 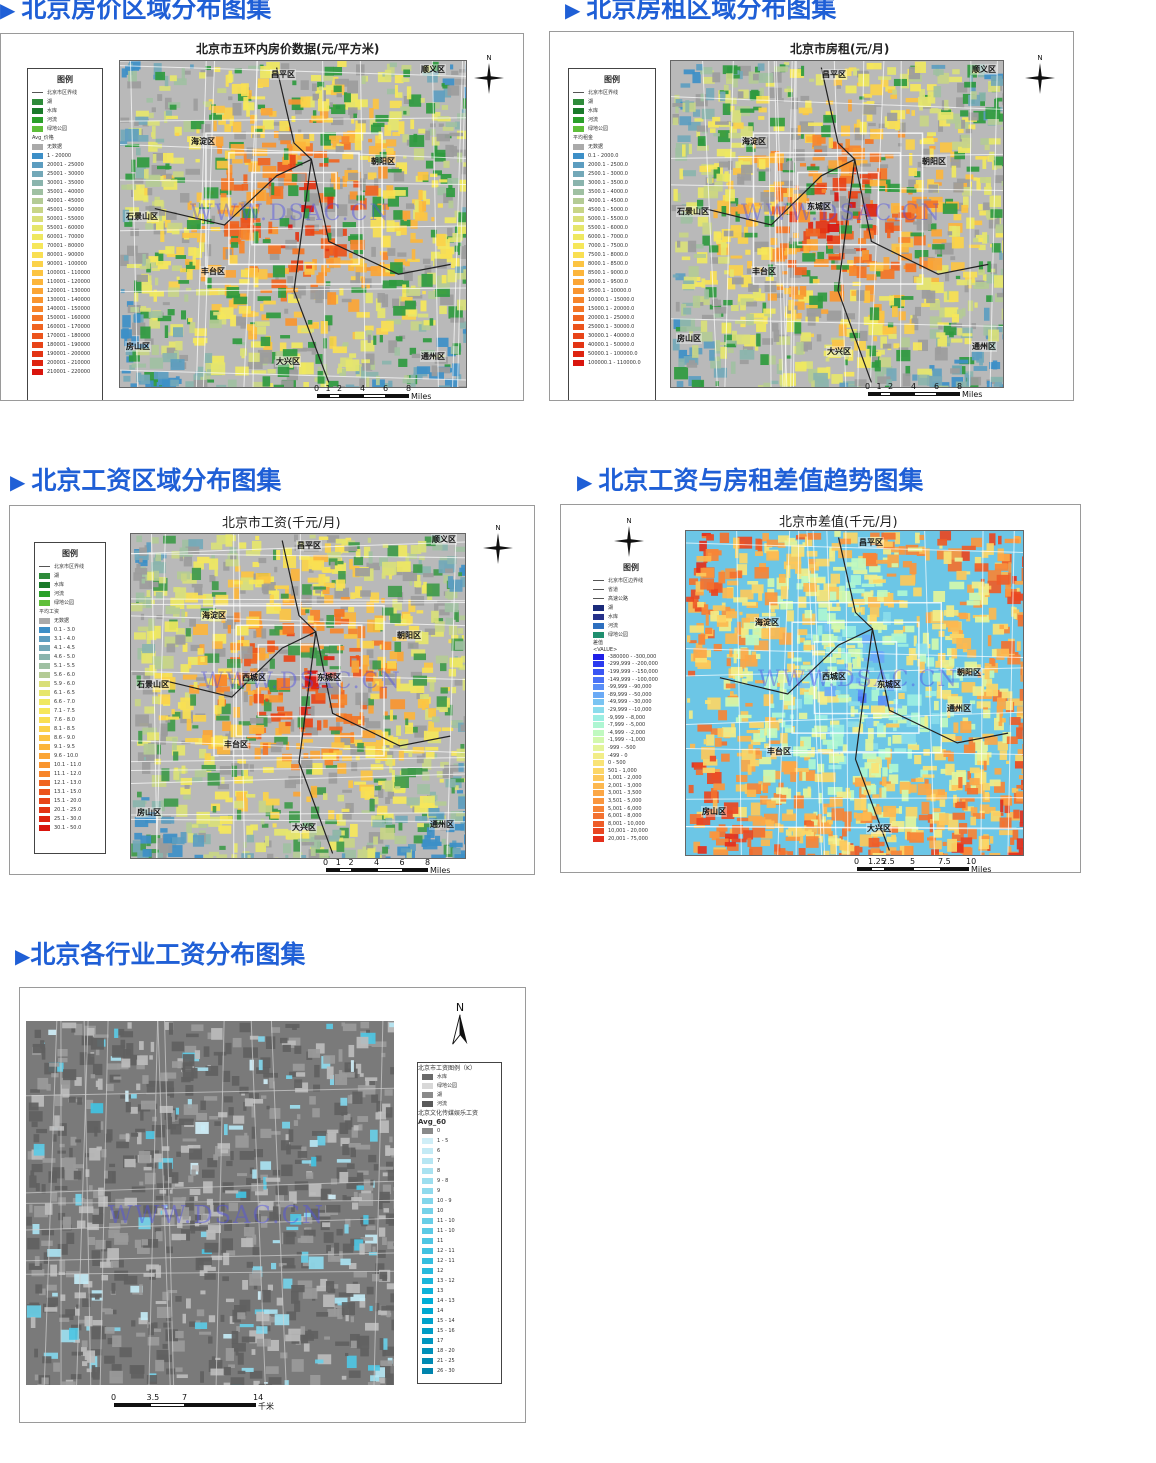 I want to click on legend-range-item: 10, so click(x=459, y=1211).